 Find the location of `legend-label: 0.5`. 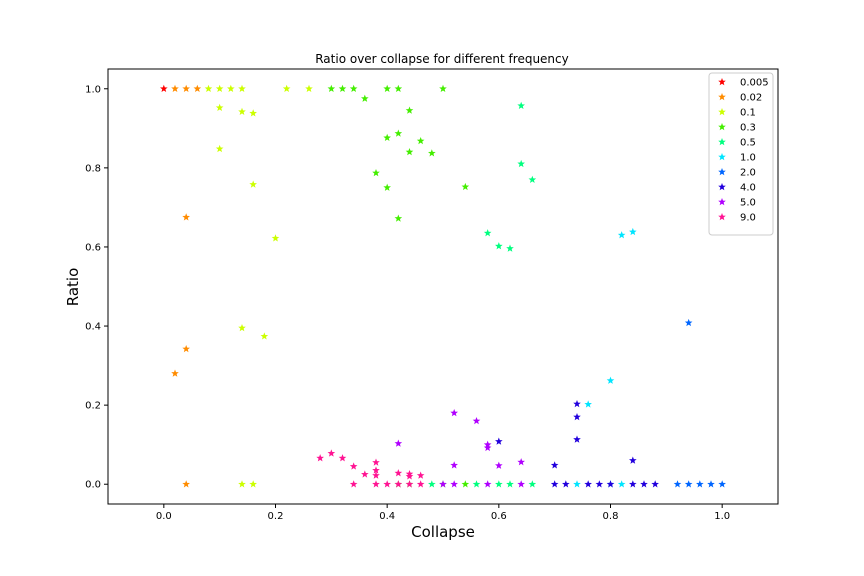

legend-label: 0.5 is located at coordinates (748, 143).